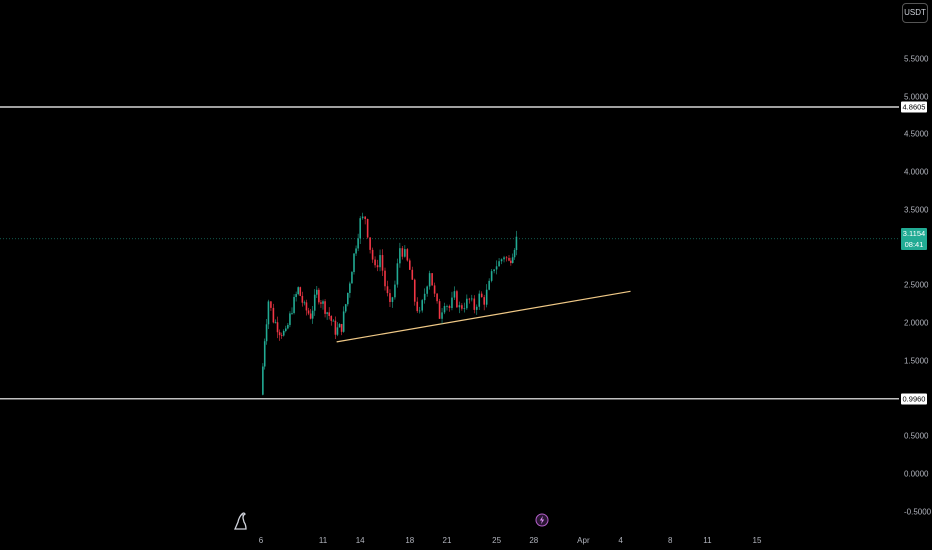 This screenshot has width=932, height=550. I want to click on countdown-value: 08:41, so click(914, 244).